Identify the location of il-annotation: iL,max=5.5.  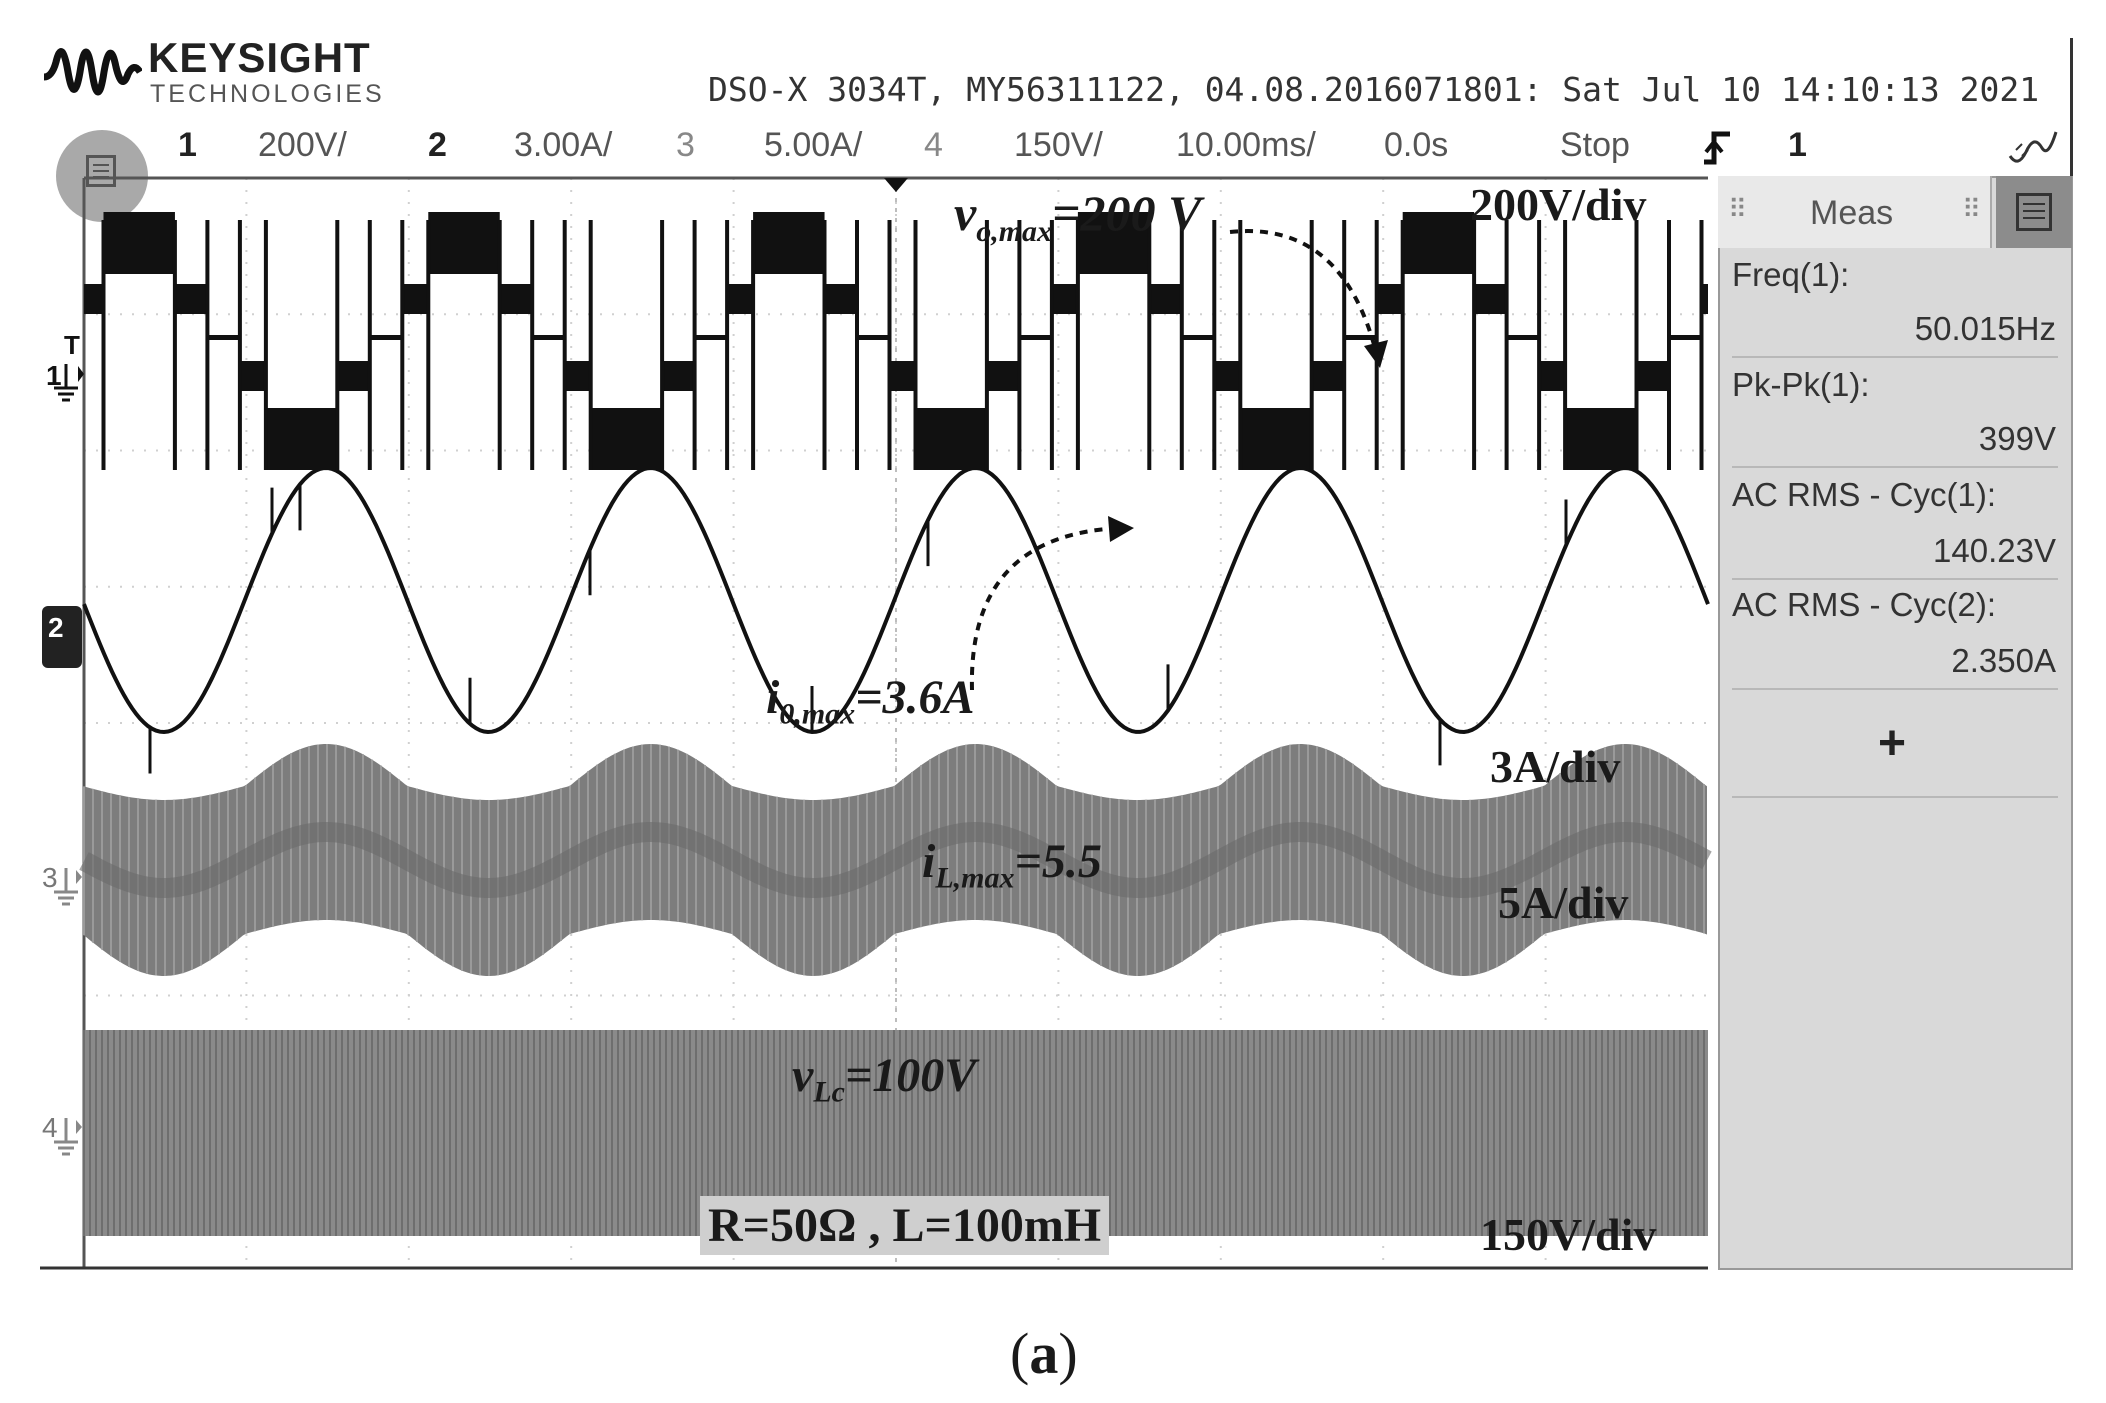
(1012, 865).